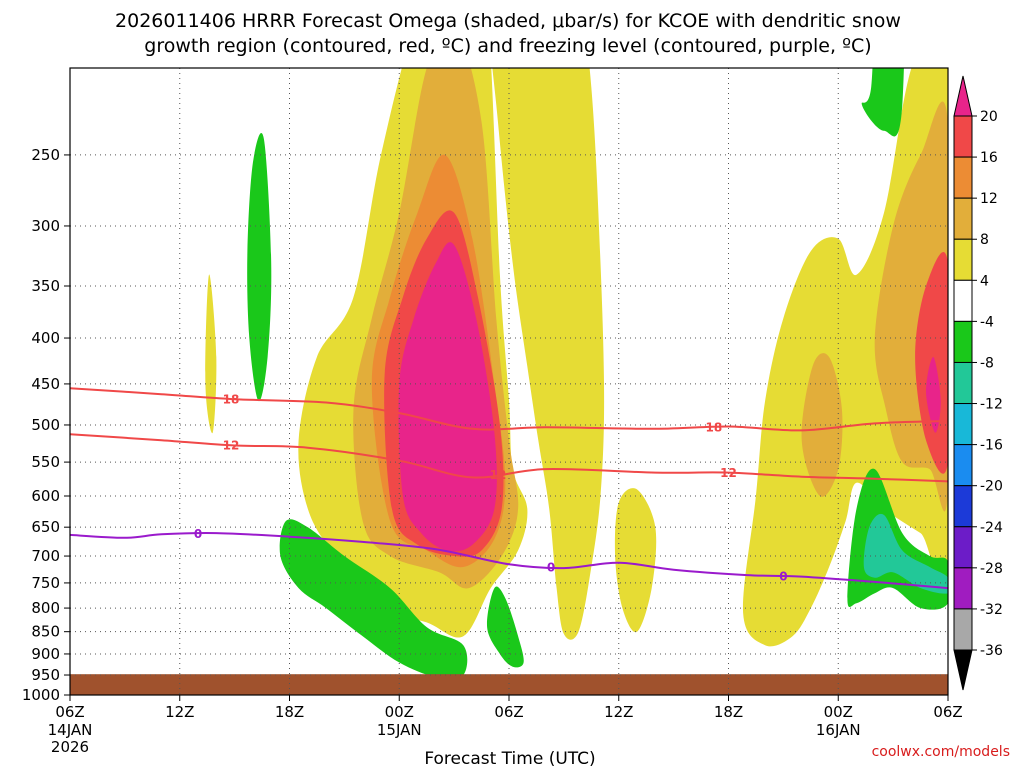  I want to click on colorbar-tick-label-0: 20, so click(989, 117).